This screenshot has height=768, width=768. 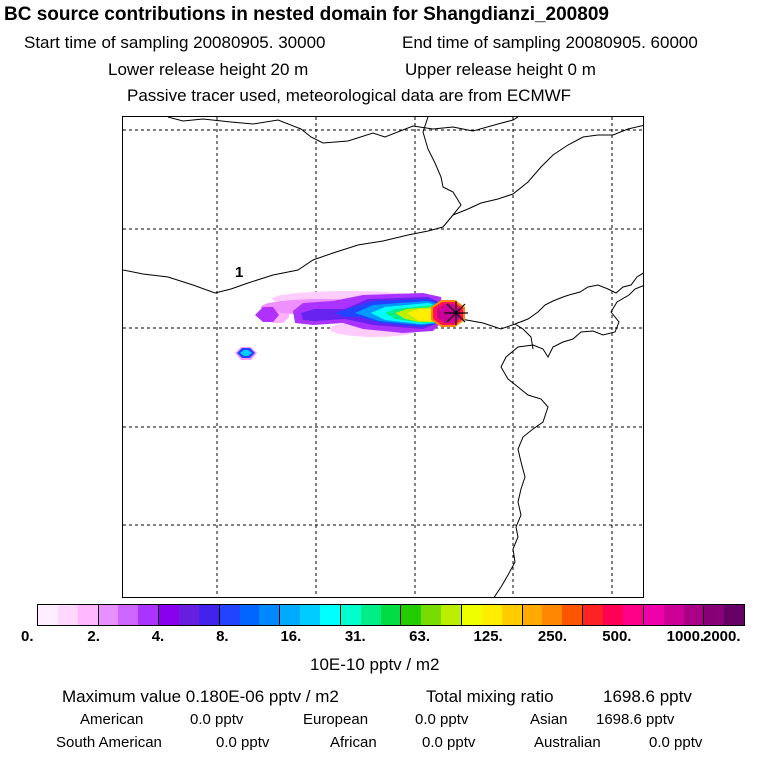 What do you see at coordinates (617, 636) in the screenshot?
I see `scale-tick-label: 500.` at bounding box center [617, 636].